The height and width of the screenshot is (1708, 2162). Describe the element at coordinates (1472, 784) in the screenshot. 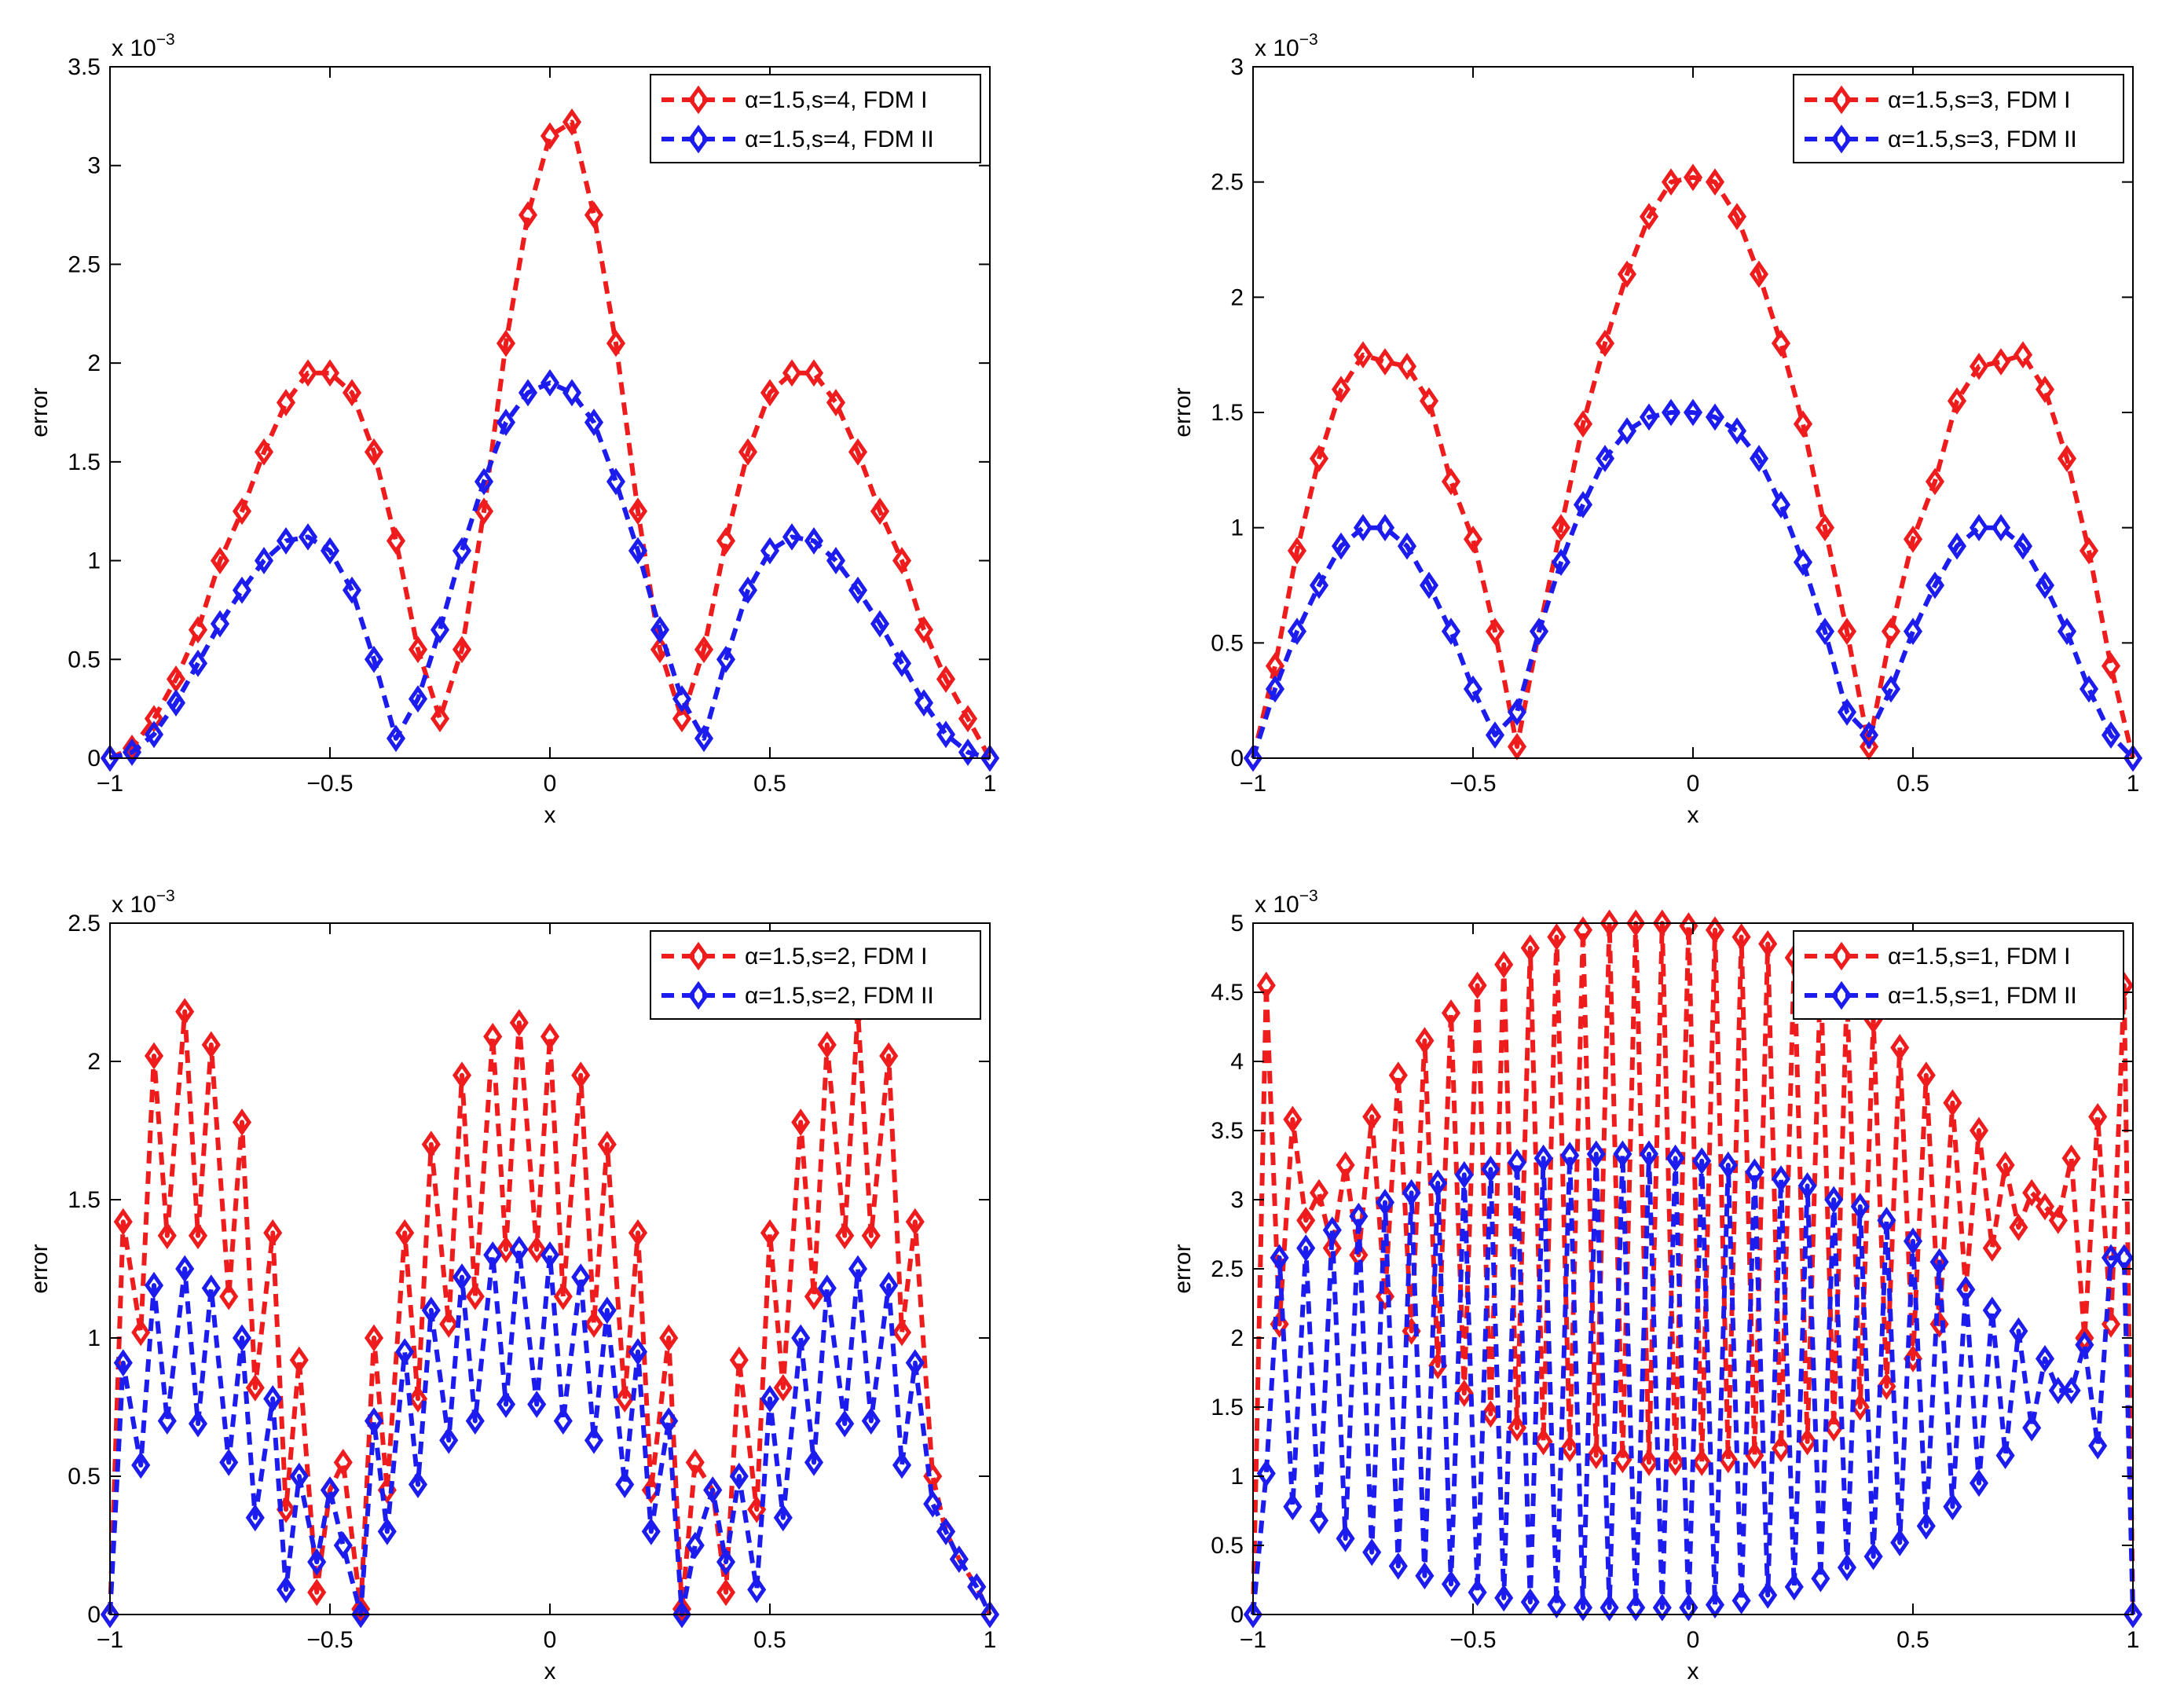

I see `x-tick-label: −0.5` at that location.